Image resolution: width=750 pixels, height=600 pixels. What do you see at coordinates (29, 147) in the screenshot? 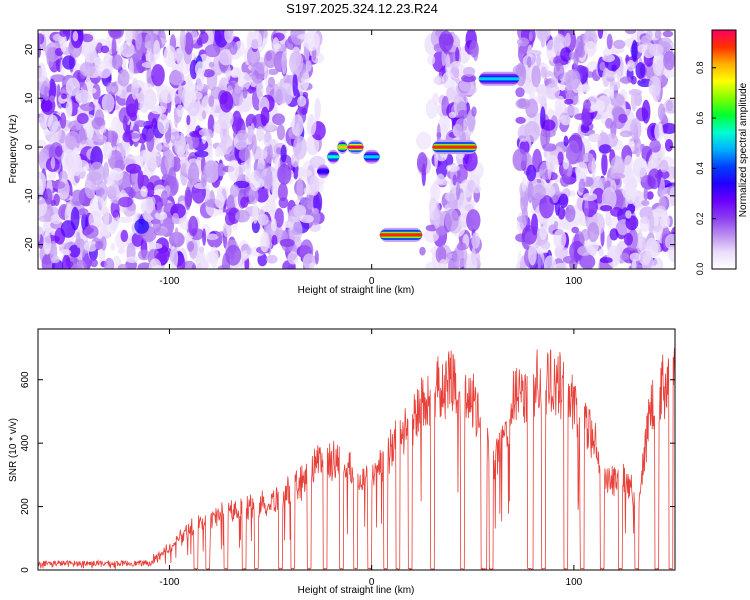
I see `top-y-tick-label: 0` at bounding box center [29, 147].